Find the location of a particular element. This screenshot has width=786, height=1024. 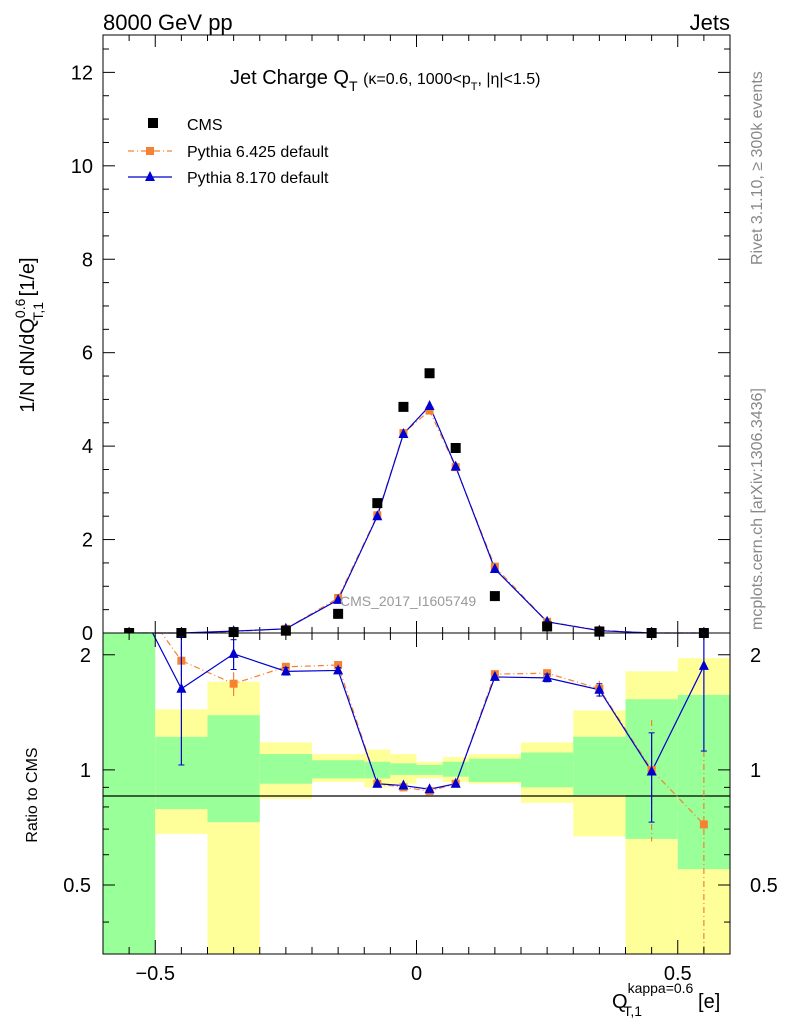

main-y-tick-labels: 0 2 4 6 8 10 12 is located at coordinates (82, 353).